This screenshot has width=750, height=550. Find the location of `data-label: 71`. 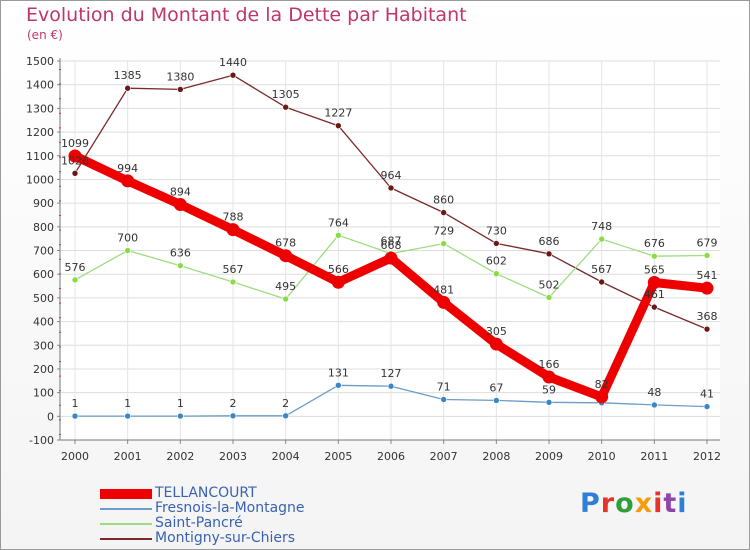

data-label: 71 is located at coordinates (444, 386).